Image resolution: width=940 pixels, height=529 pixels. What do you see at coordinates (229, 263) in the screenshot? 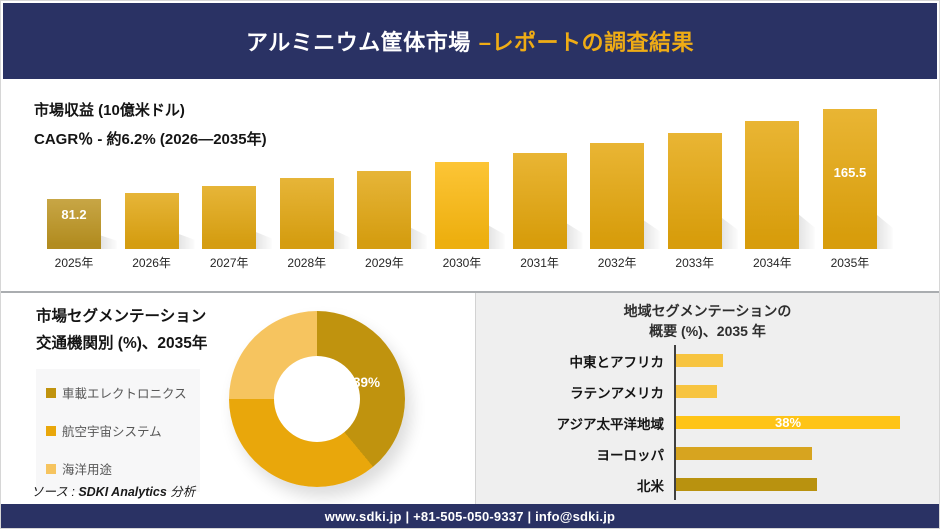
I see `year-axis-label: 2027年` at bounding box center [229, 263].